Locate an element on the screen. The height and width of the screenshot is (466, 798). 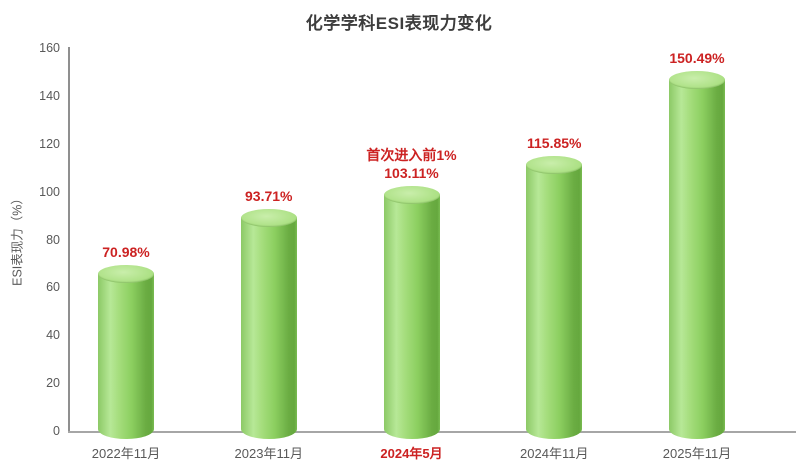
x-tick-label: 2025年11月 is located at coordinates (697, 453).